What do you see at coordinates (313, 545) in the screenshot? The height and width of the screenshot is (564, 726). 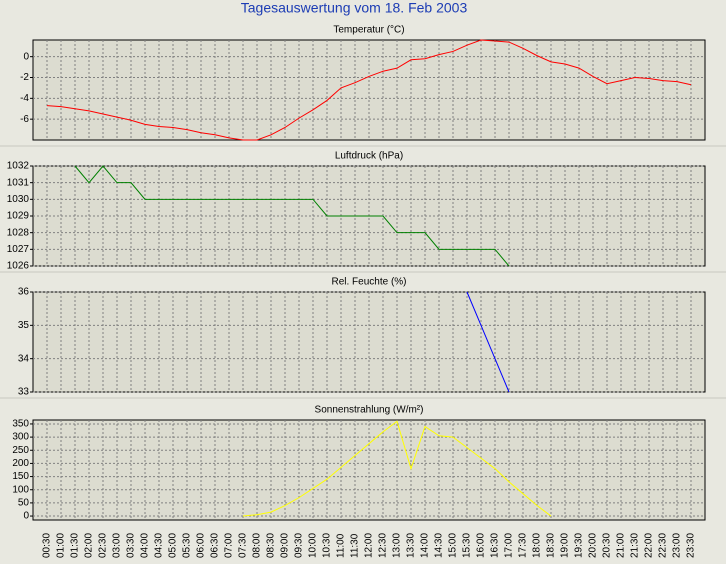 I see `x-tick-label: 10:00` at bounding box center [313, 545].